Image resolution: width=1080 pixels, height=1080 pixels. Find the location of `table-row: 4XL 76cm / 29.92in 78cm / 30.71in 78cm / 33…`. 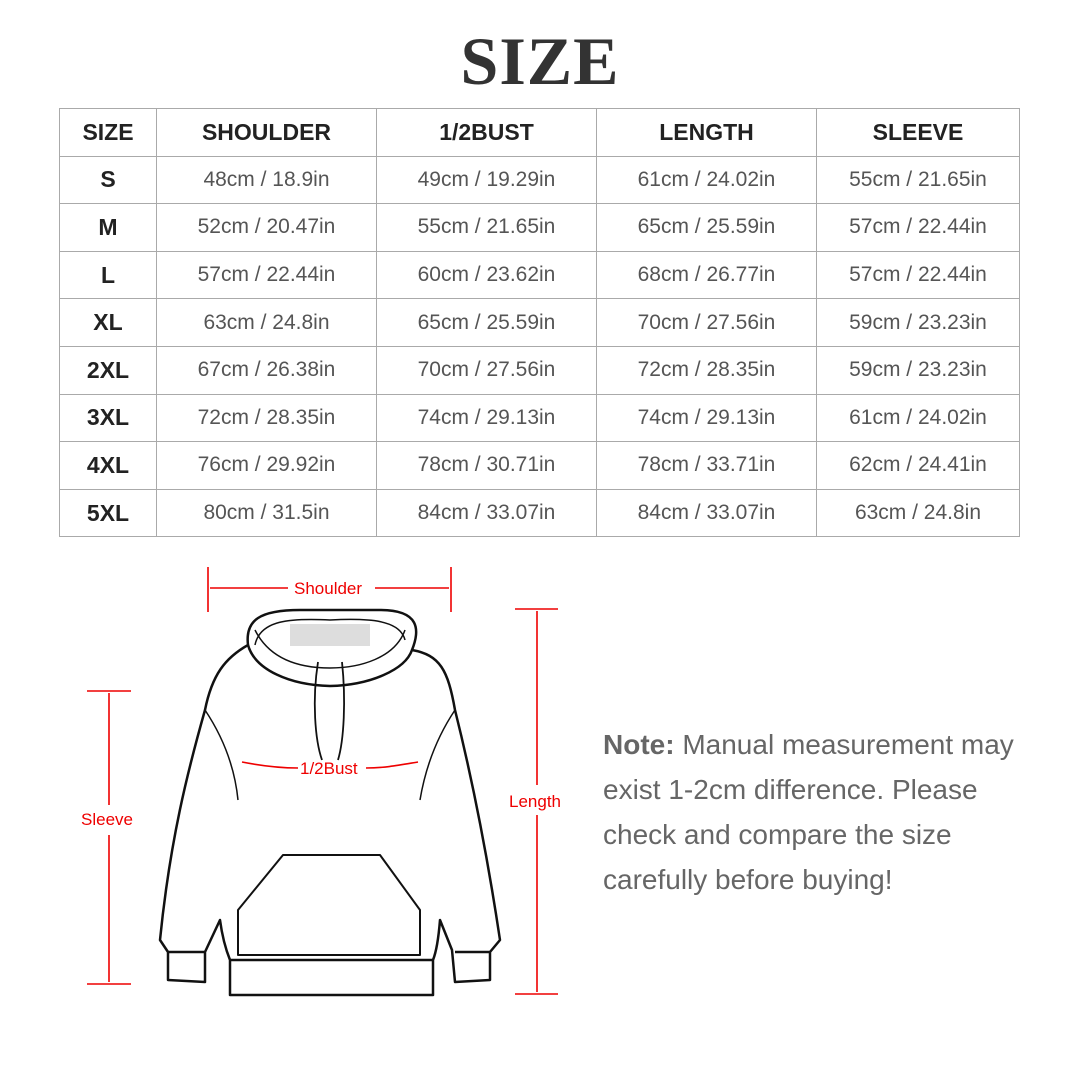

table-row: 4XL 76cm / 29.92in 78cm / 30.71in 78cm / 33… is located at coordinates (539, 465).